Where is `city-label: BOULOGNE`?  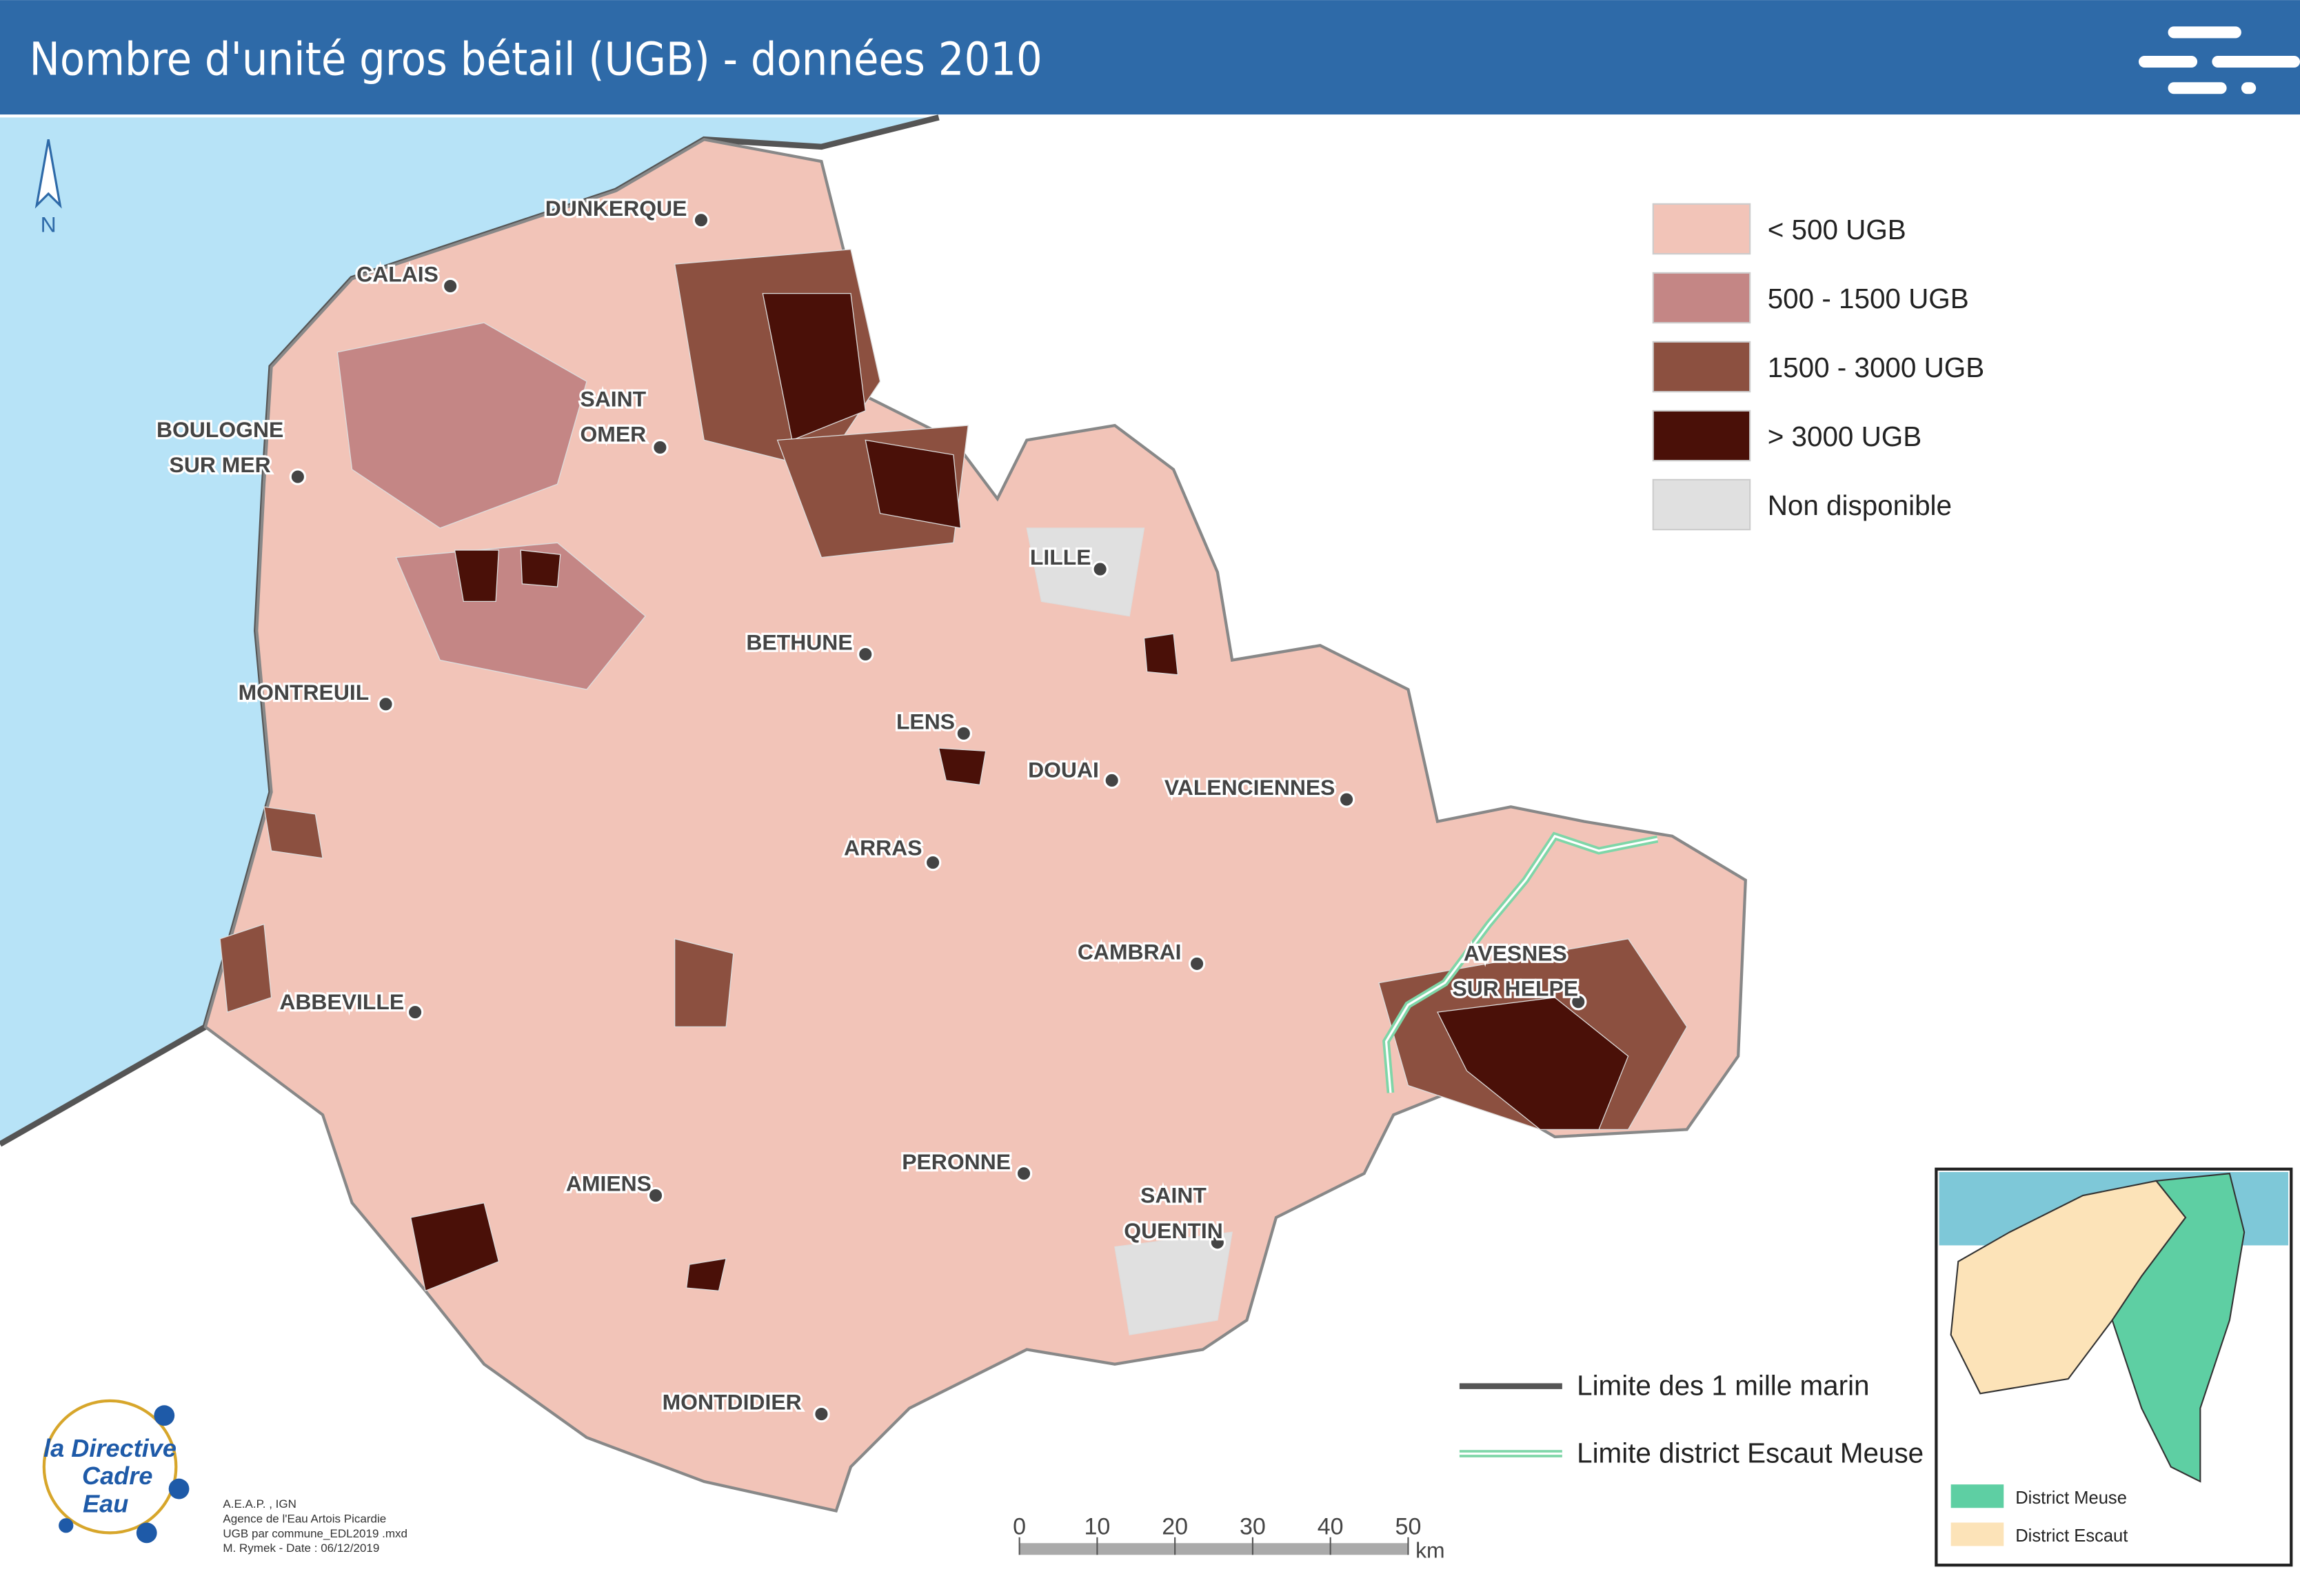 city-label: BOULOGNE is located at coordinates (220, 429).